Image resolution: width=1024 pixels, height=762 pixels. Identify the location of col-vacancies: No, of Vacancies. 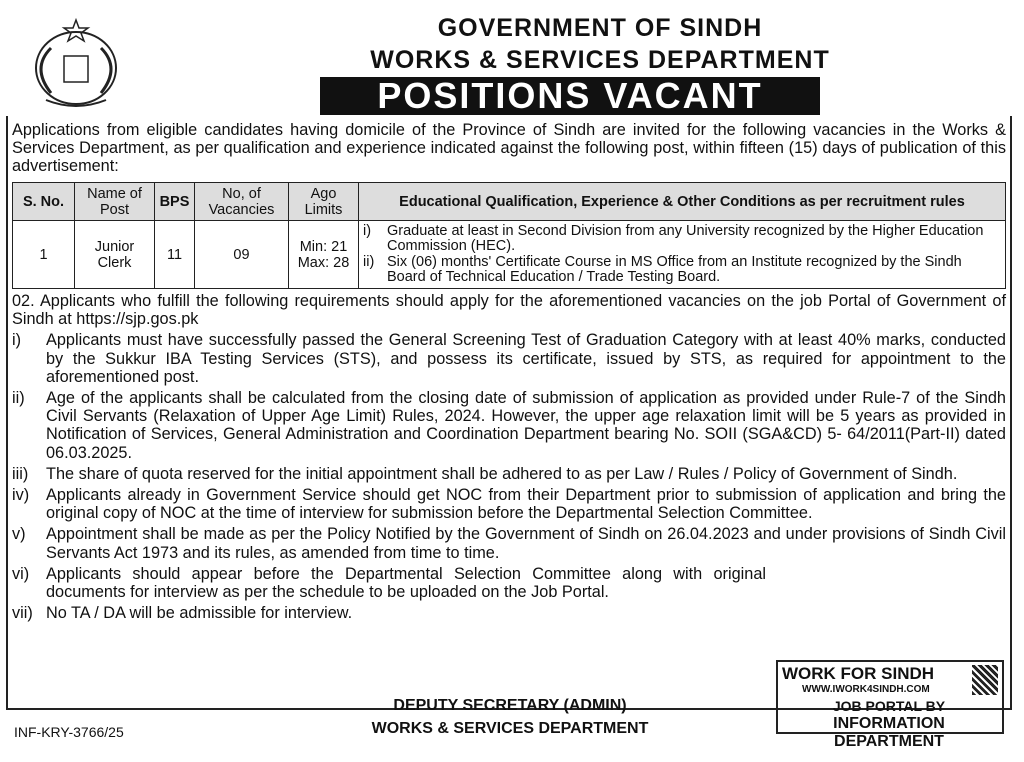
(241, 201).